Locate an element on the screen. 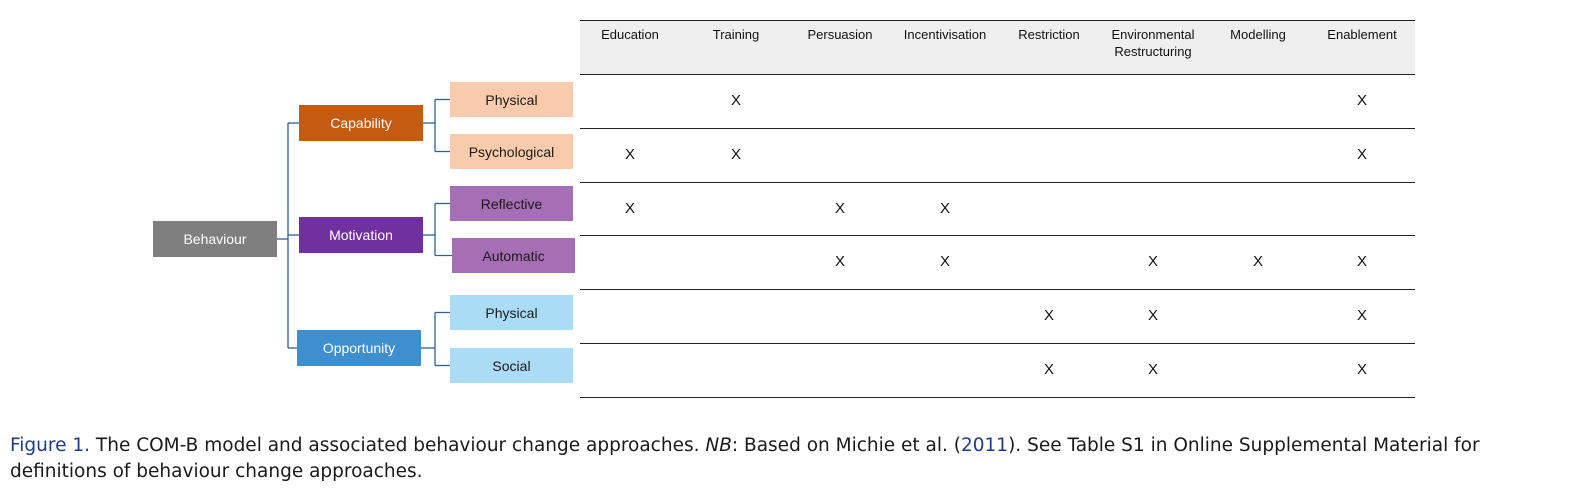  opportunity-social-node: Social is located at coordinates (511, 365).